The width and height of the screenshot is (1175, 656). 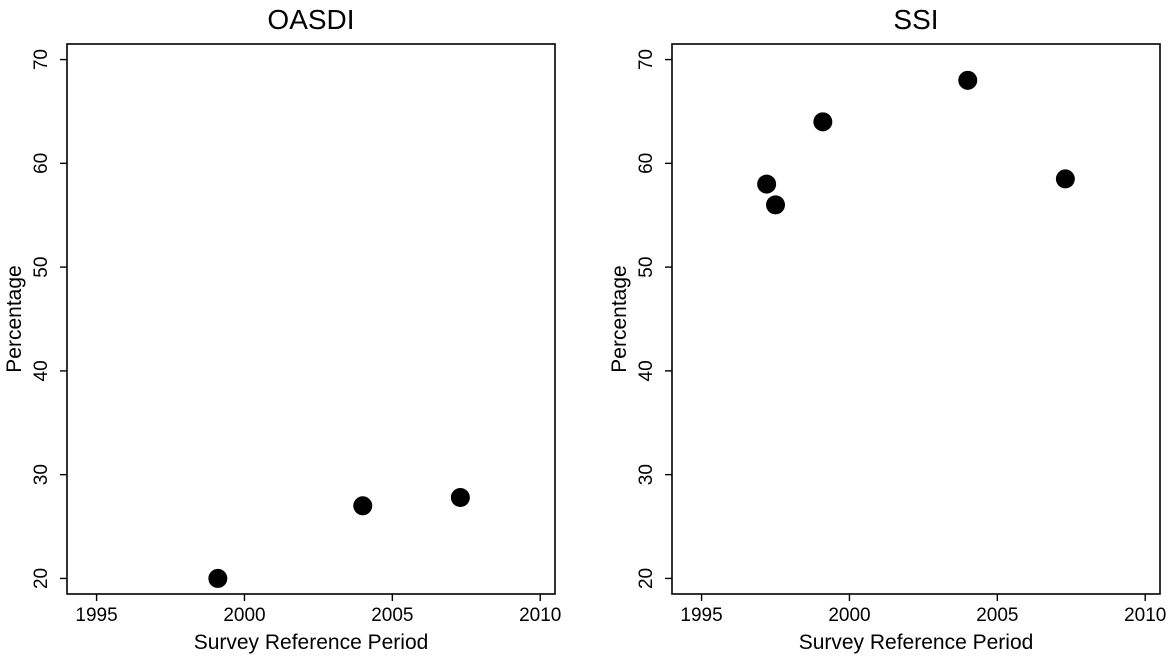 What do you see at coordinates (916, 642) in the screenshot?
I see `ssi-x-axis-label: Survey Reference Period` at bounding box center [916, 642].